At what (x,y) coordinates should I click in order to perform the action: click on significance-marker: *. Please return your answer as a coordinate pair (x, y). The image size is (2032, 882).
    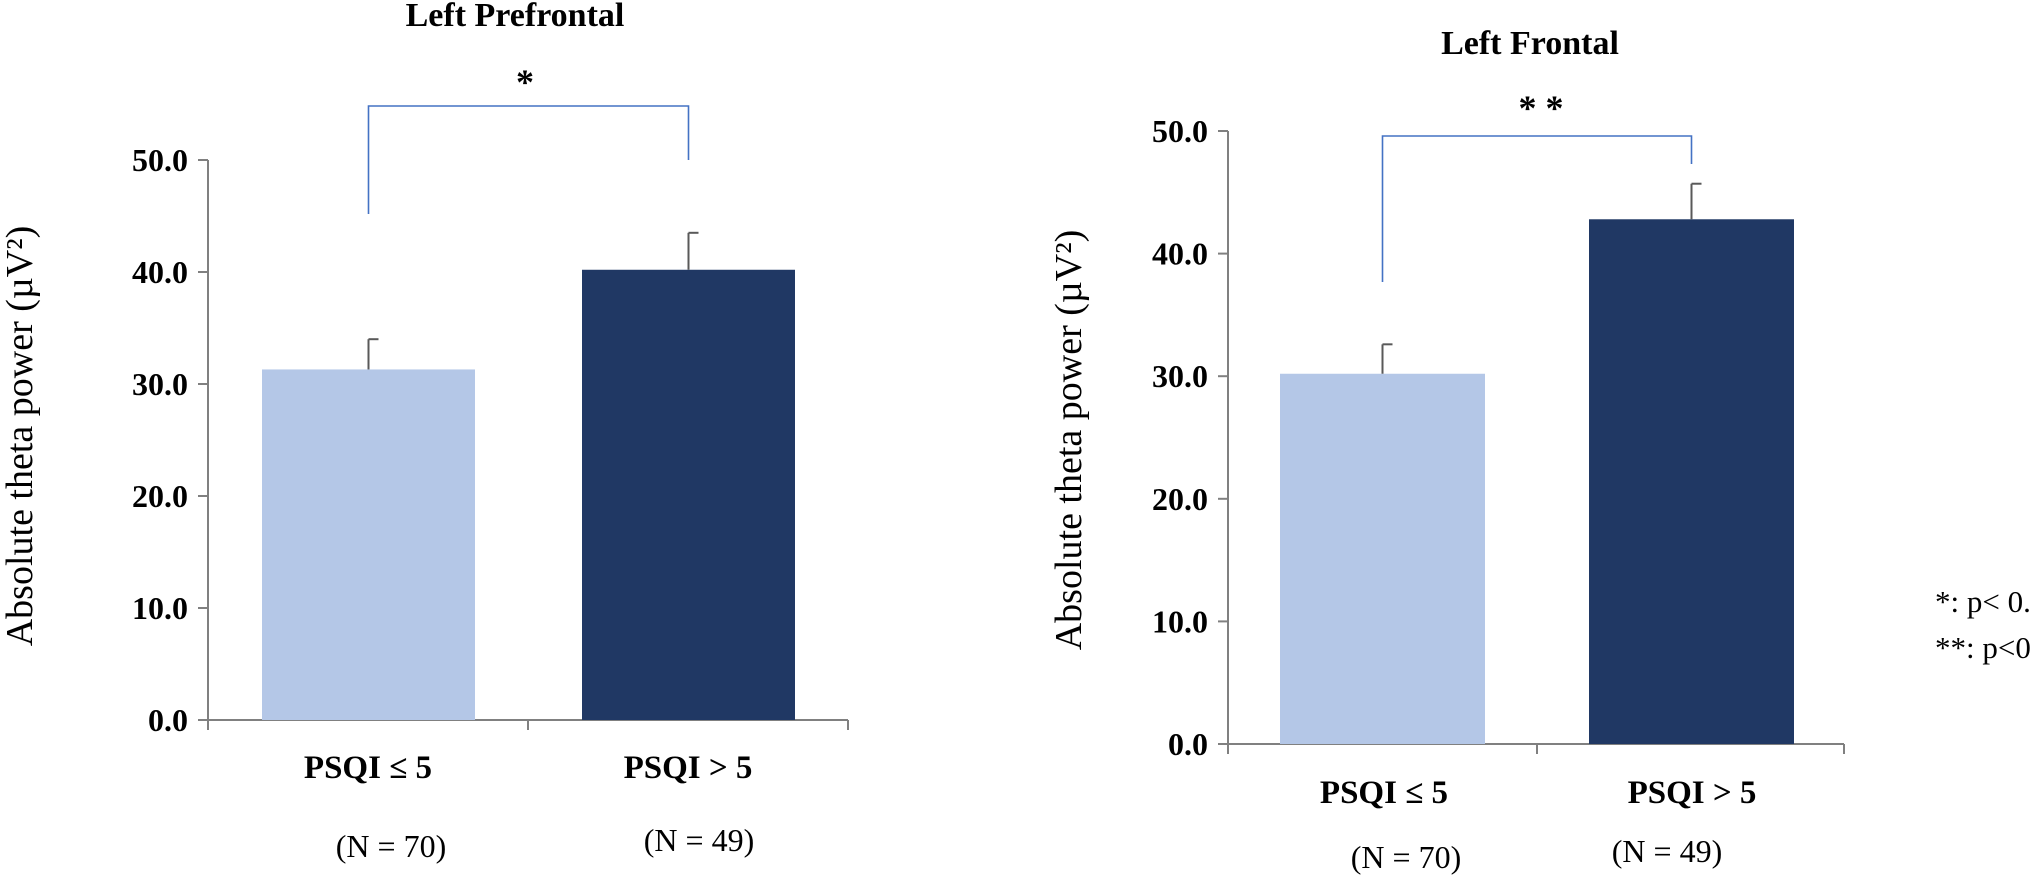
    Looking at the image, I should click on (525, 82).